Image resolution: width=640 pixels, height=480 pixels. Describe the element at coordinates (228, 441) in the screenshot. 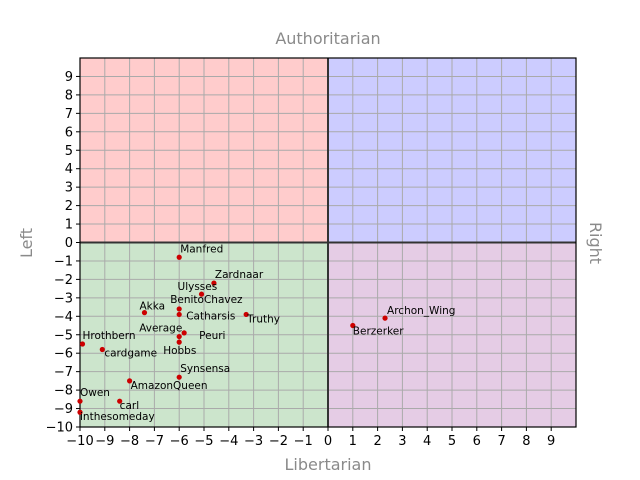

I see `x-tick-label: −4` at that location.